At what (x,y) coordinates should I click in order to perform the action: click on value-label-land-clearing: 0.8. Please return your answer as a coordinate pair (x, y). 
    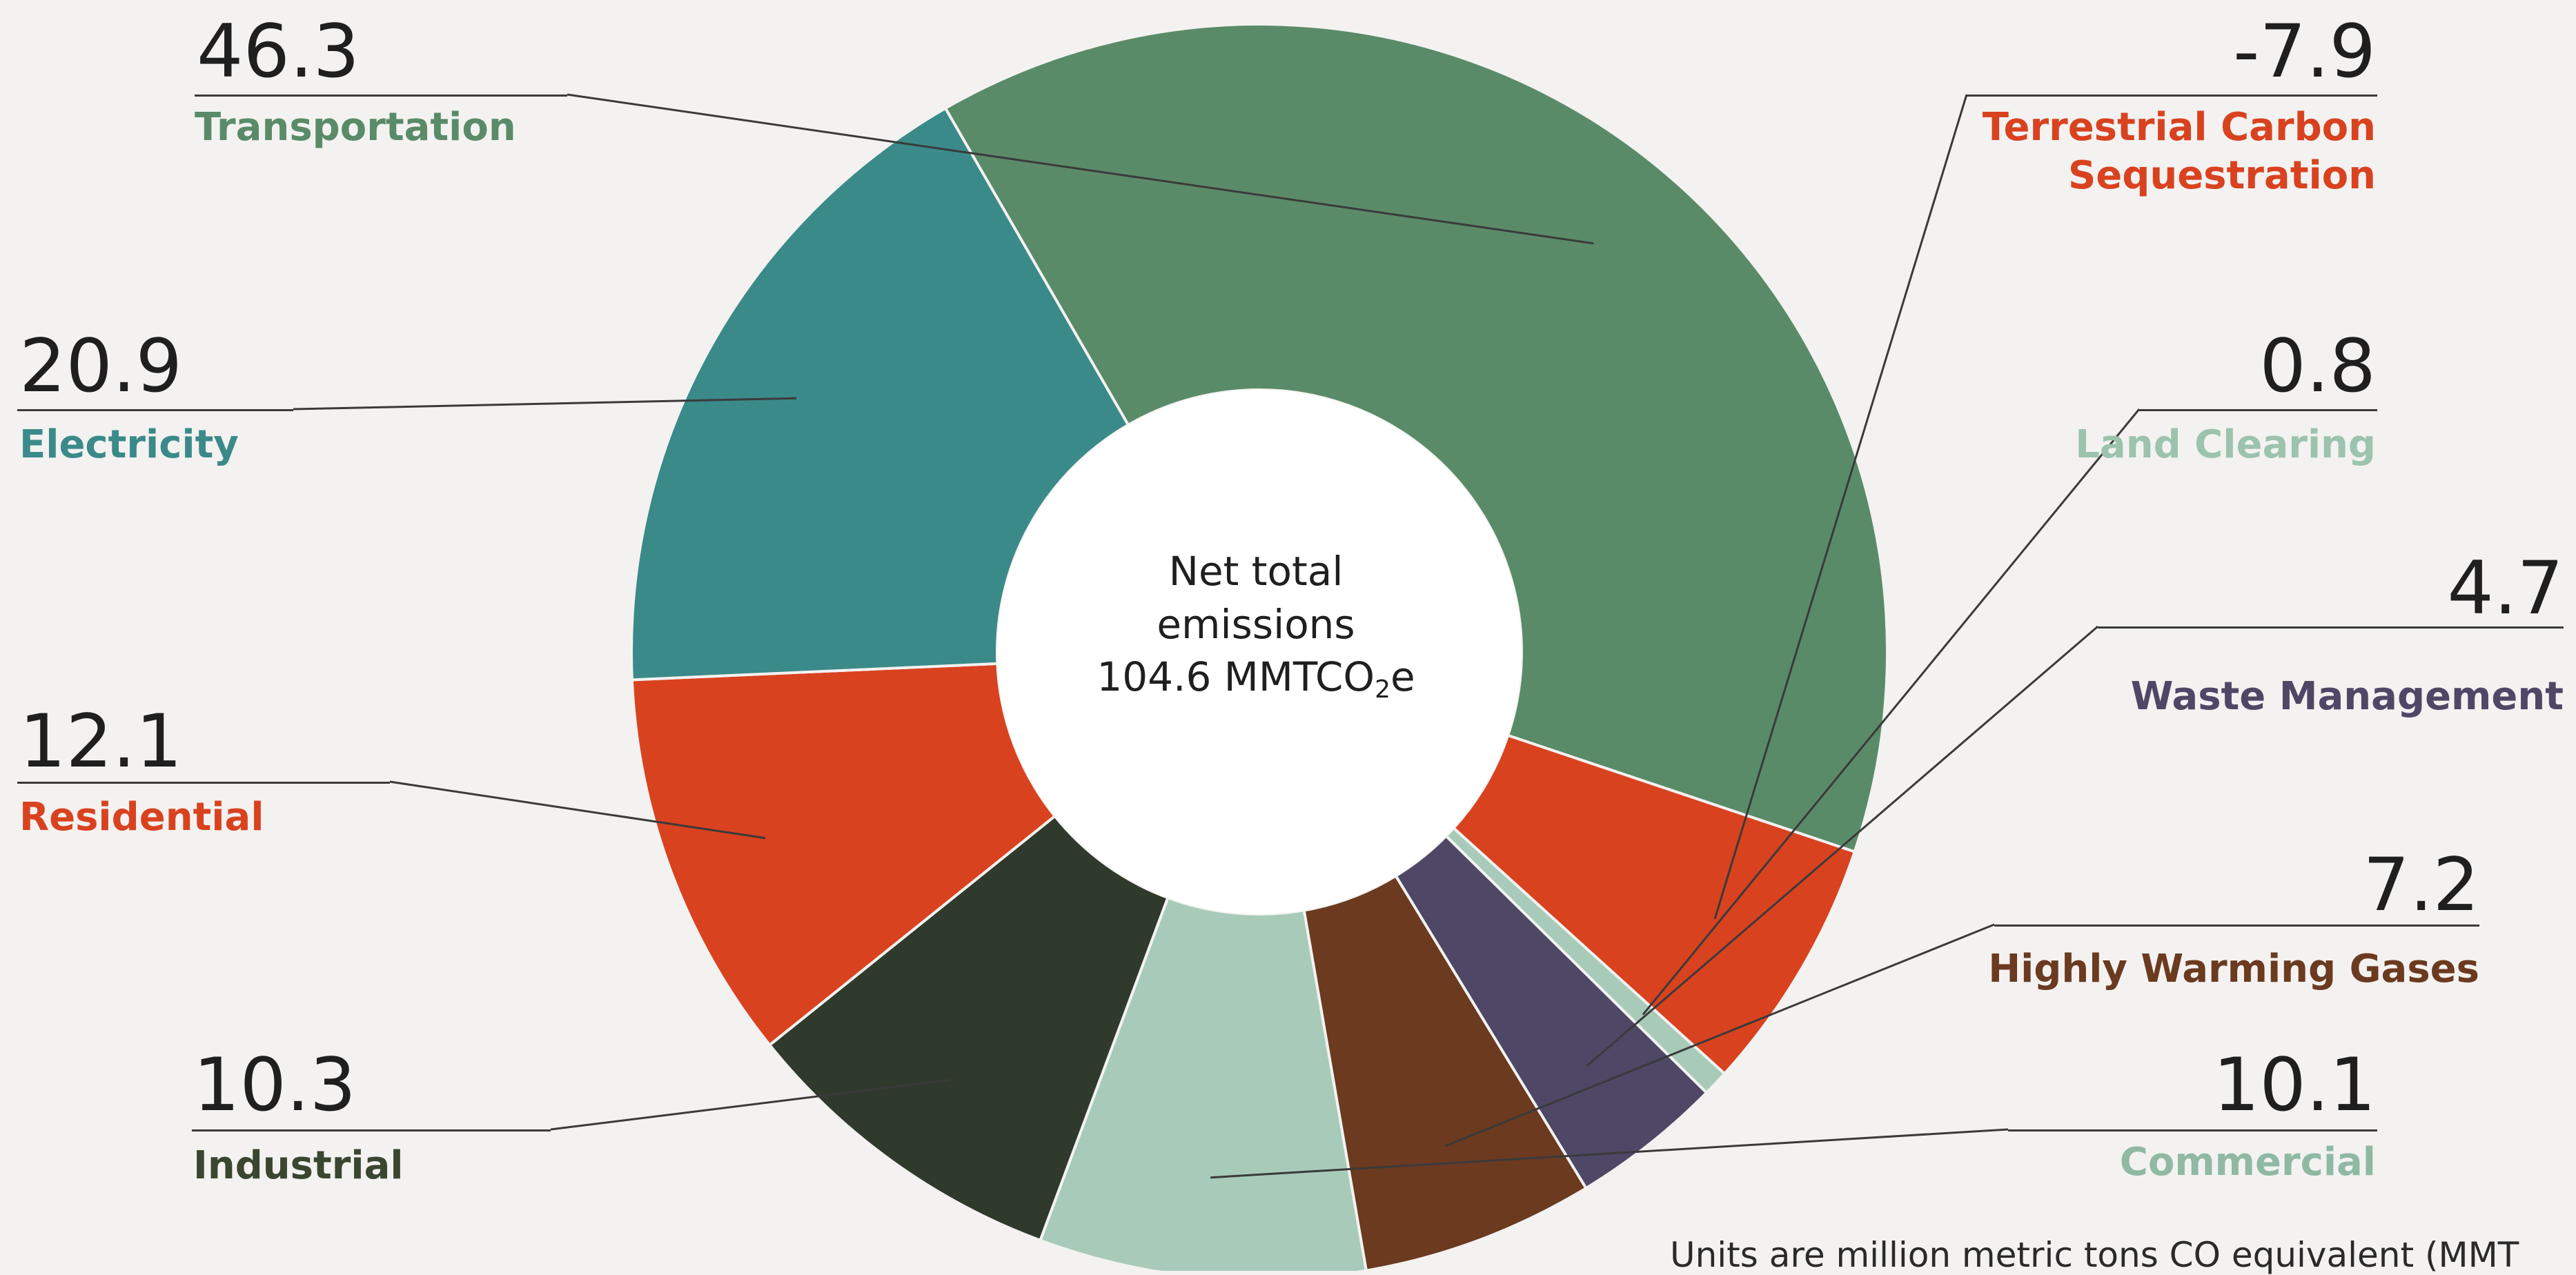
    Looking at the image, I should click on (2317, 366).